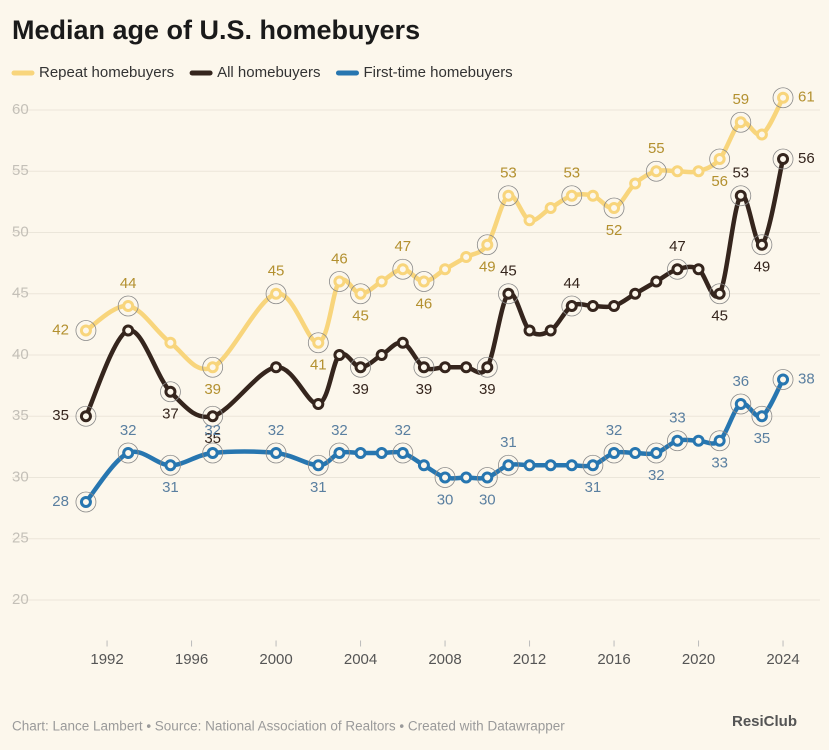 Image resolution: width=829 pixels, height=750 pixels. Describe the element at coordinates (424, 303) in the screenshot. I see `data-label: 46` at that location.